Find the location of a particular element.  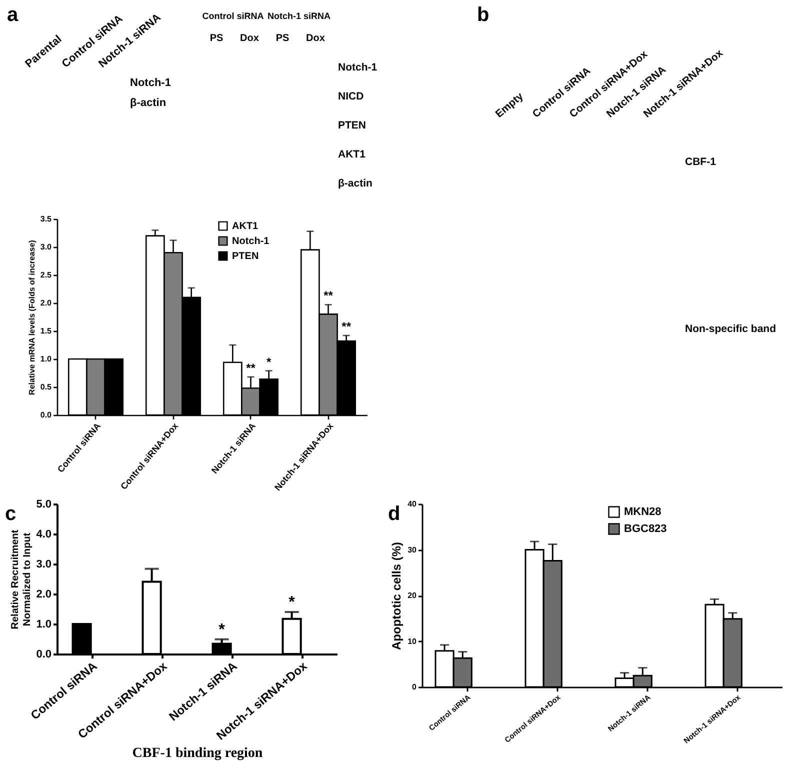

text: CBF-1 is located at coordinates (700, 162).